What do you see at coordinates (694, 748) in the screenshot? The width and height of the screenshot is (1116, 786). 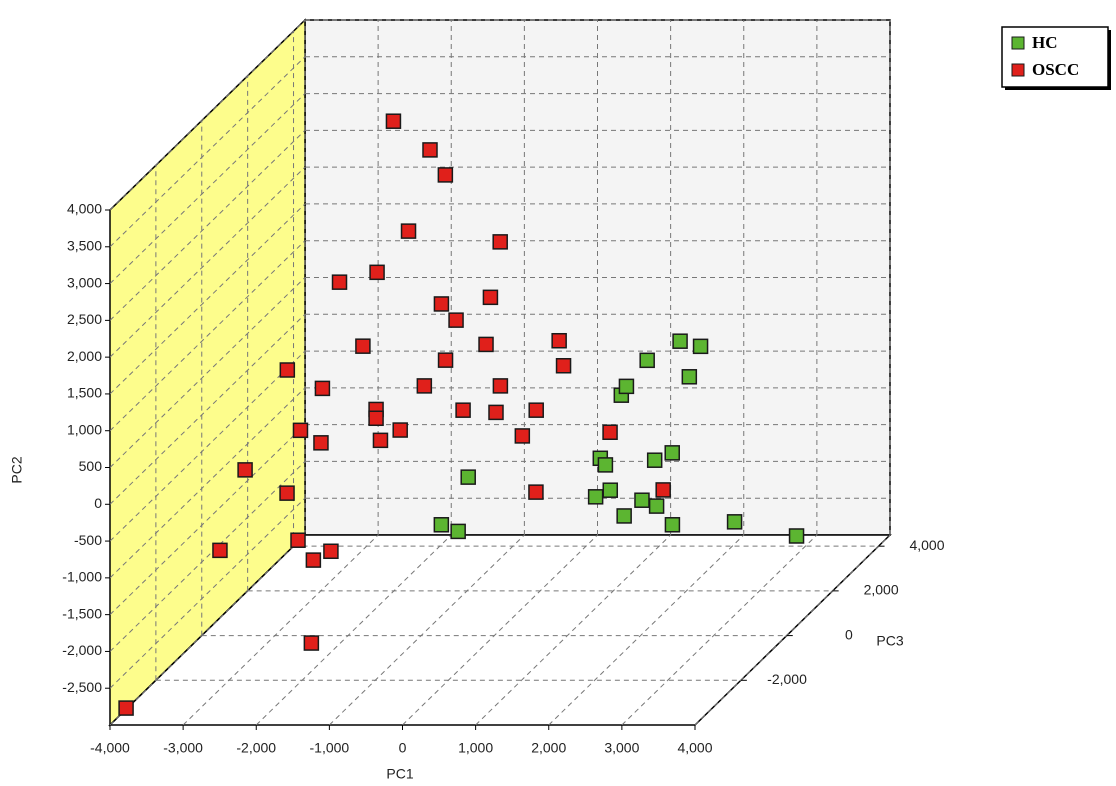 I see `x-tick-label: 4,000` at bounding box center [694, 748].